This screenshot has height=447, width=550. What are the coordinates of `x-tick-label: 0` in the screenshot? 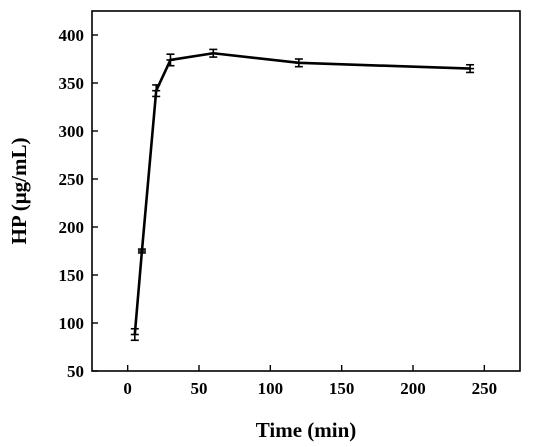 It's located at (127, 388).